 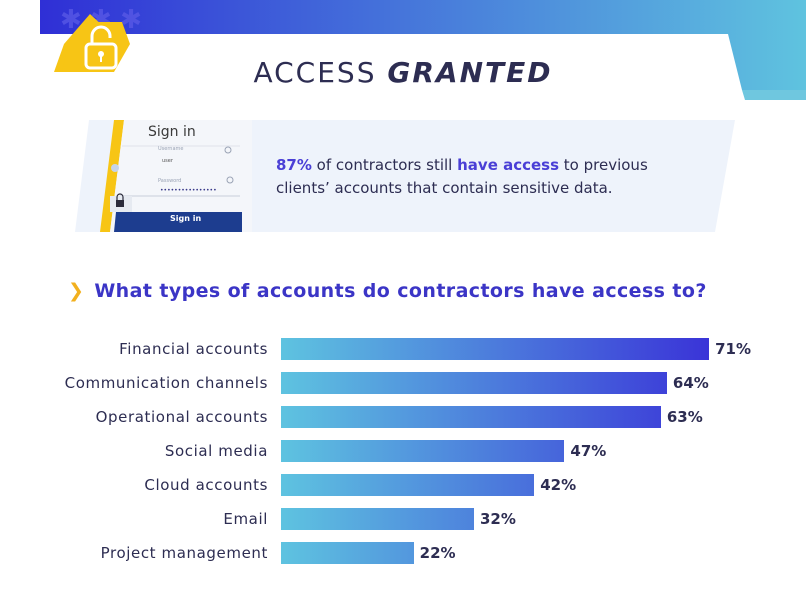 What do you see at coordinates (193, 349) in the screenshot?
I see `category-label: Financial accounts` at bounding box center [193, 349].